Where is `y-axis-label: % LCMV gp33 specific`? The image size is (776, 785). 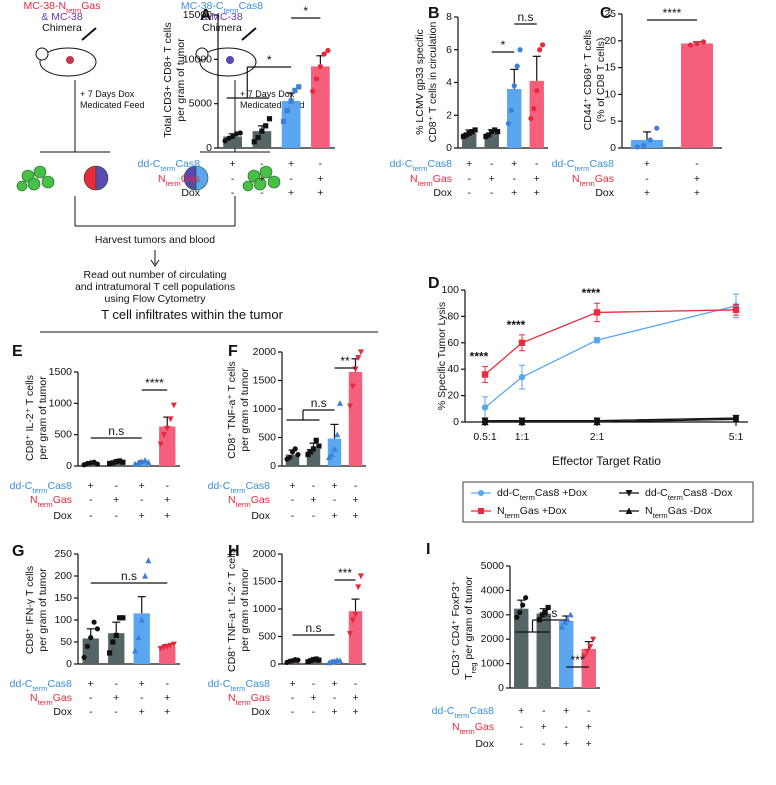 y-axis-label: % LCMV gp33 specific is located at coordinates (420, 82).